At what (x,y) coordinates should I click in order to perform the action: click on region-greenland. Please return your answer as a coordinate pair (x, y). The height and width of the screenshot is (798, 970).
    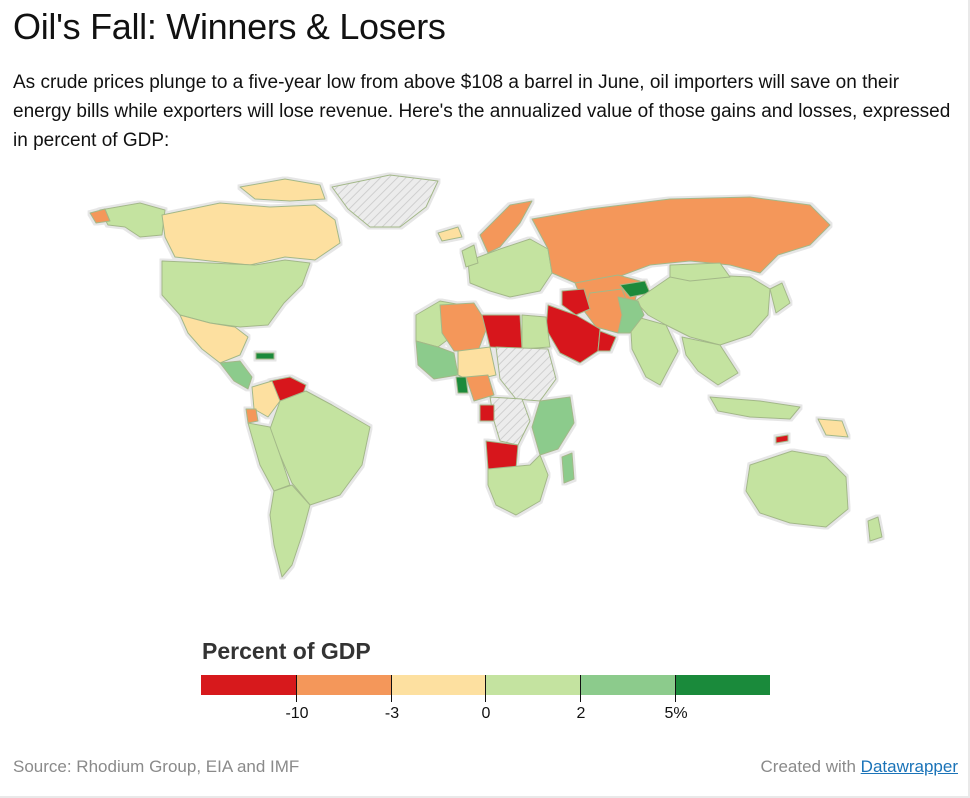
    Looking at the image, I should click on (385, 201).